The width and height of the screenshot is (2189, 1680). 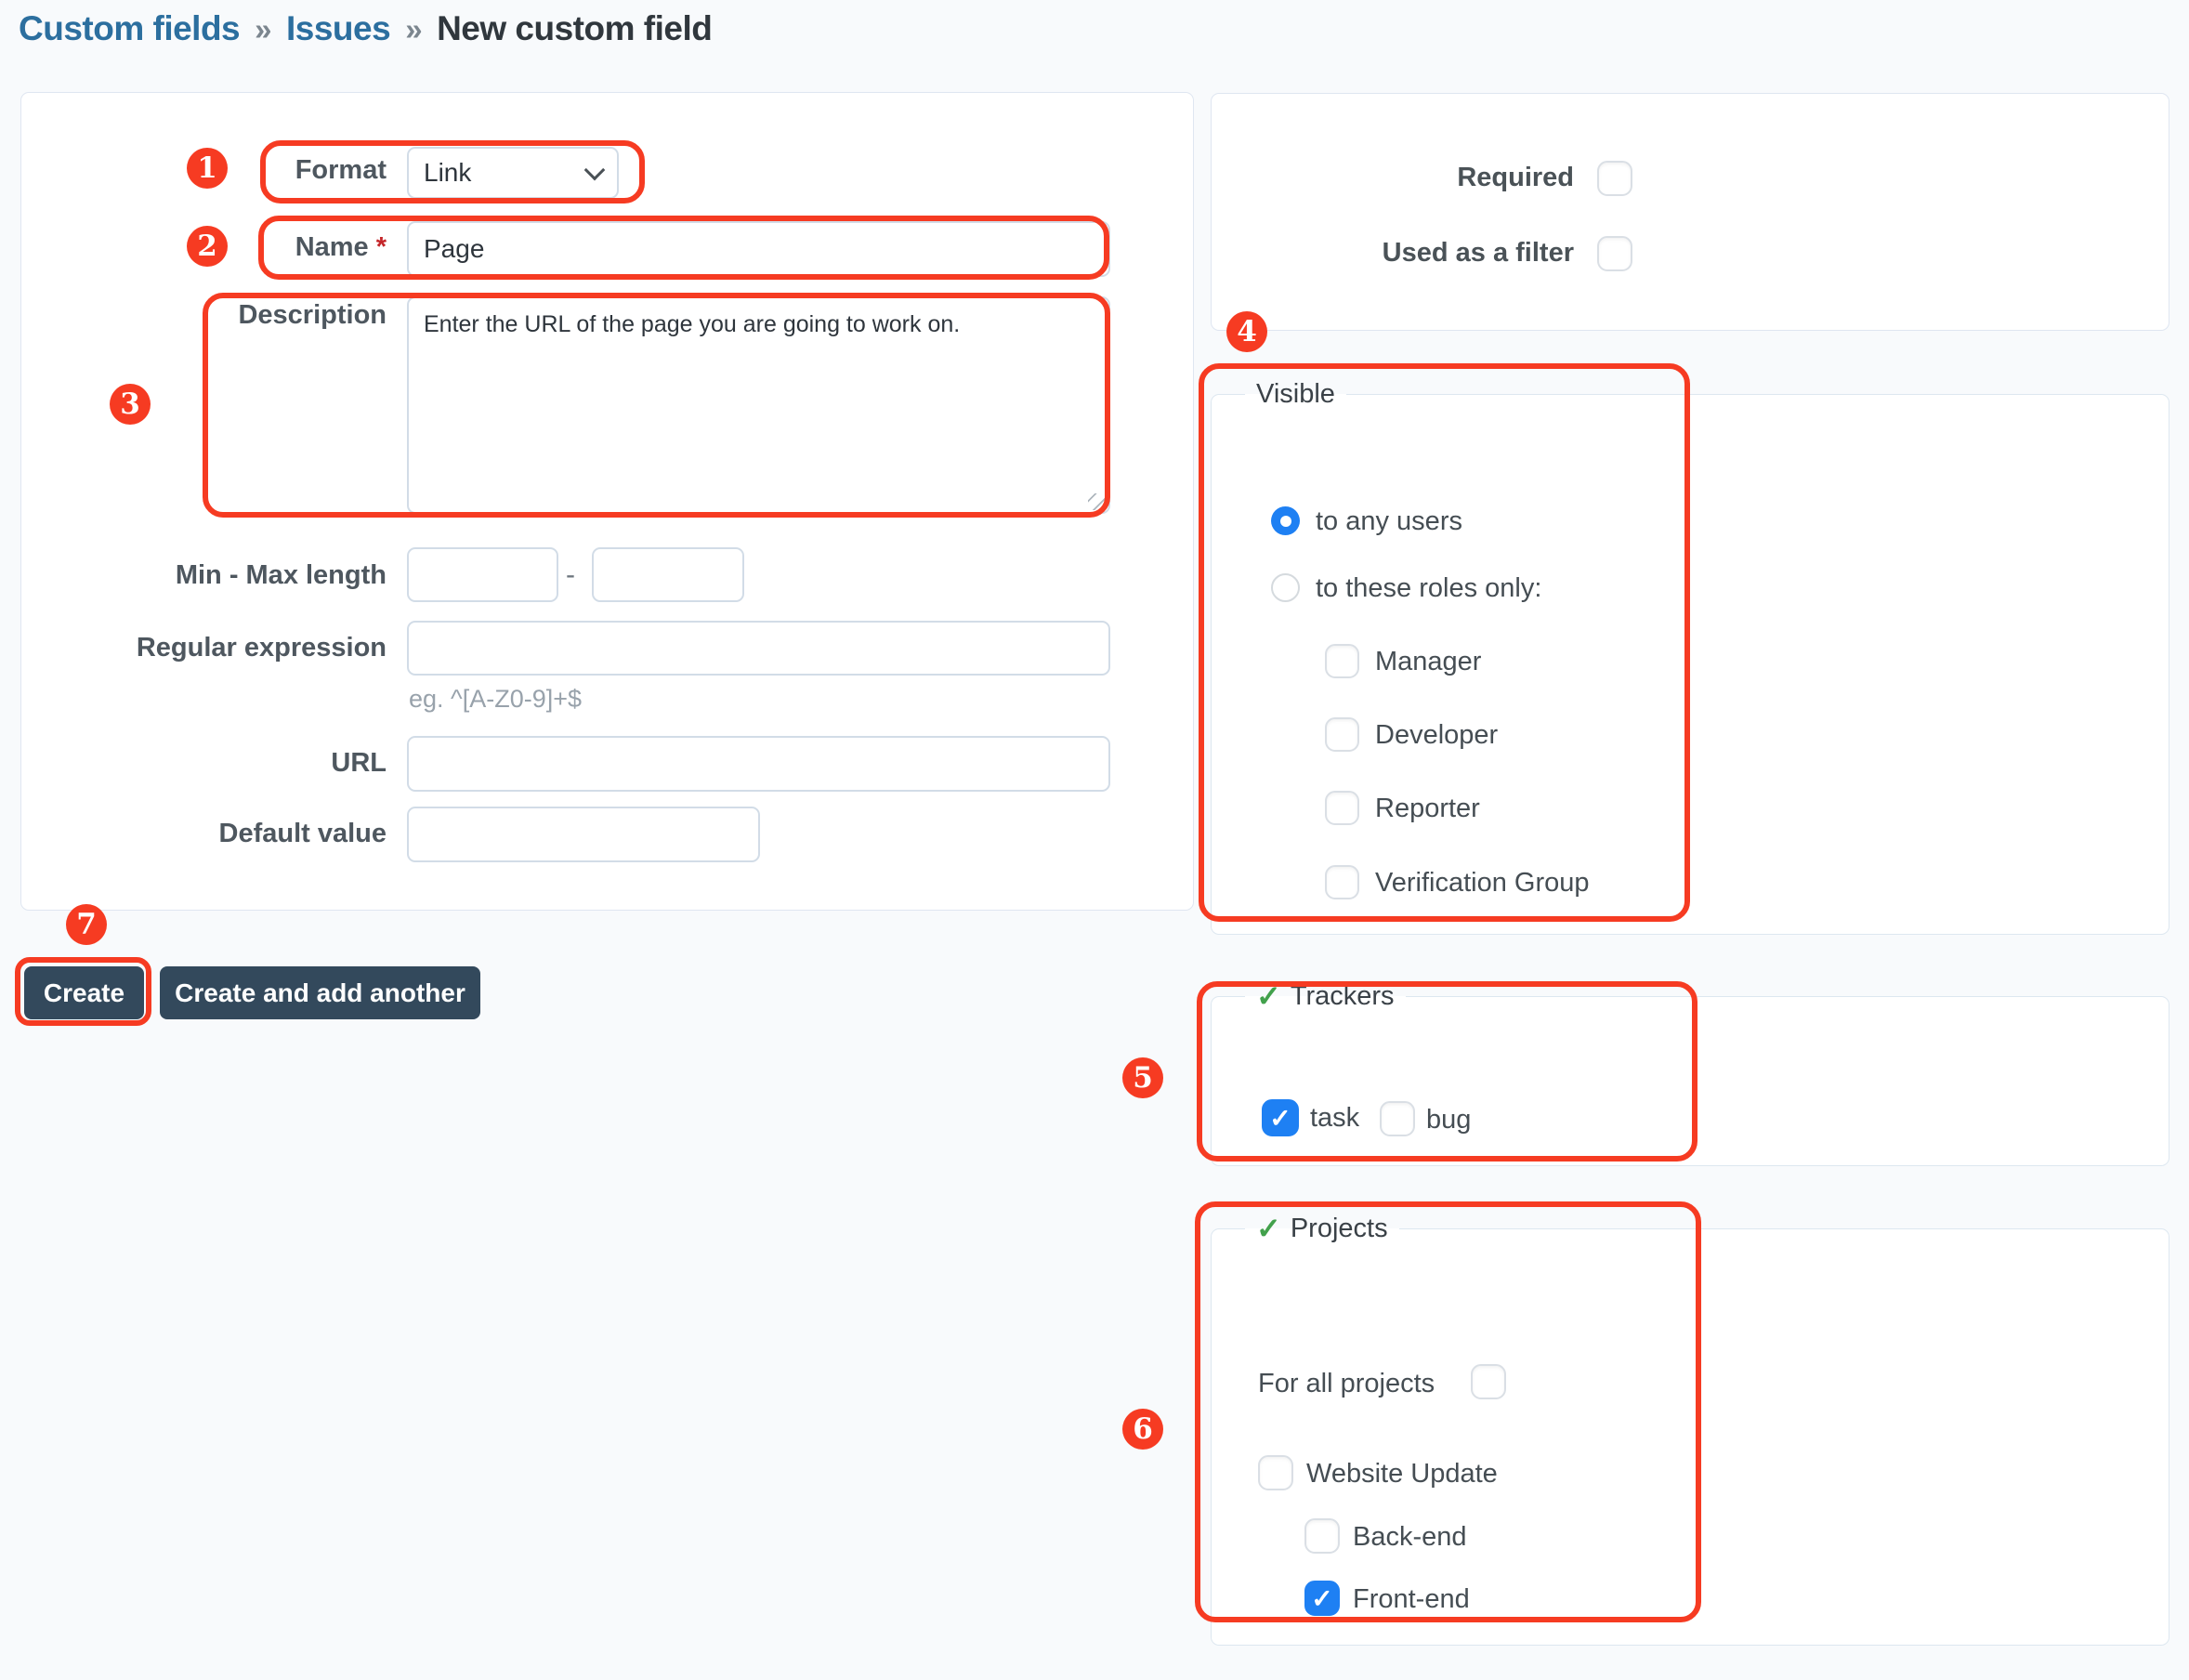 I want to click on project-checkbox-front-end: ✓, so click(x=1322, y=1598).